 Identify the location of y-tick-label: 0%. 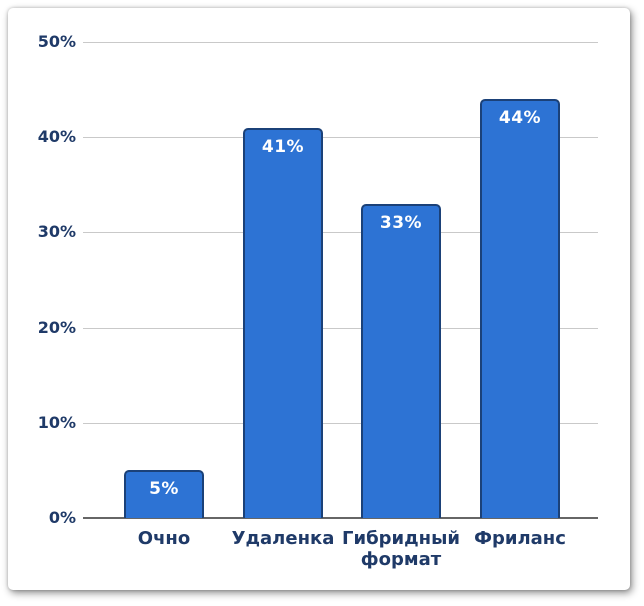
(62, 517).